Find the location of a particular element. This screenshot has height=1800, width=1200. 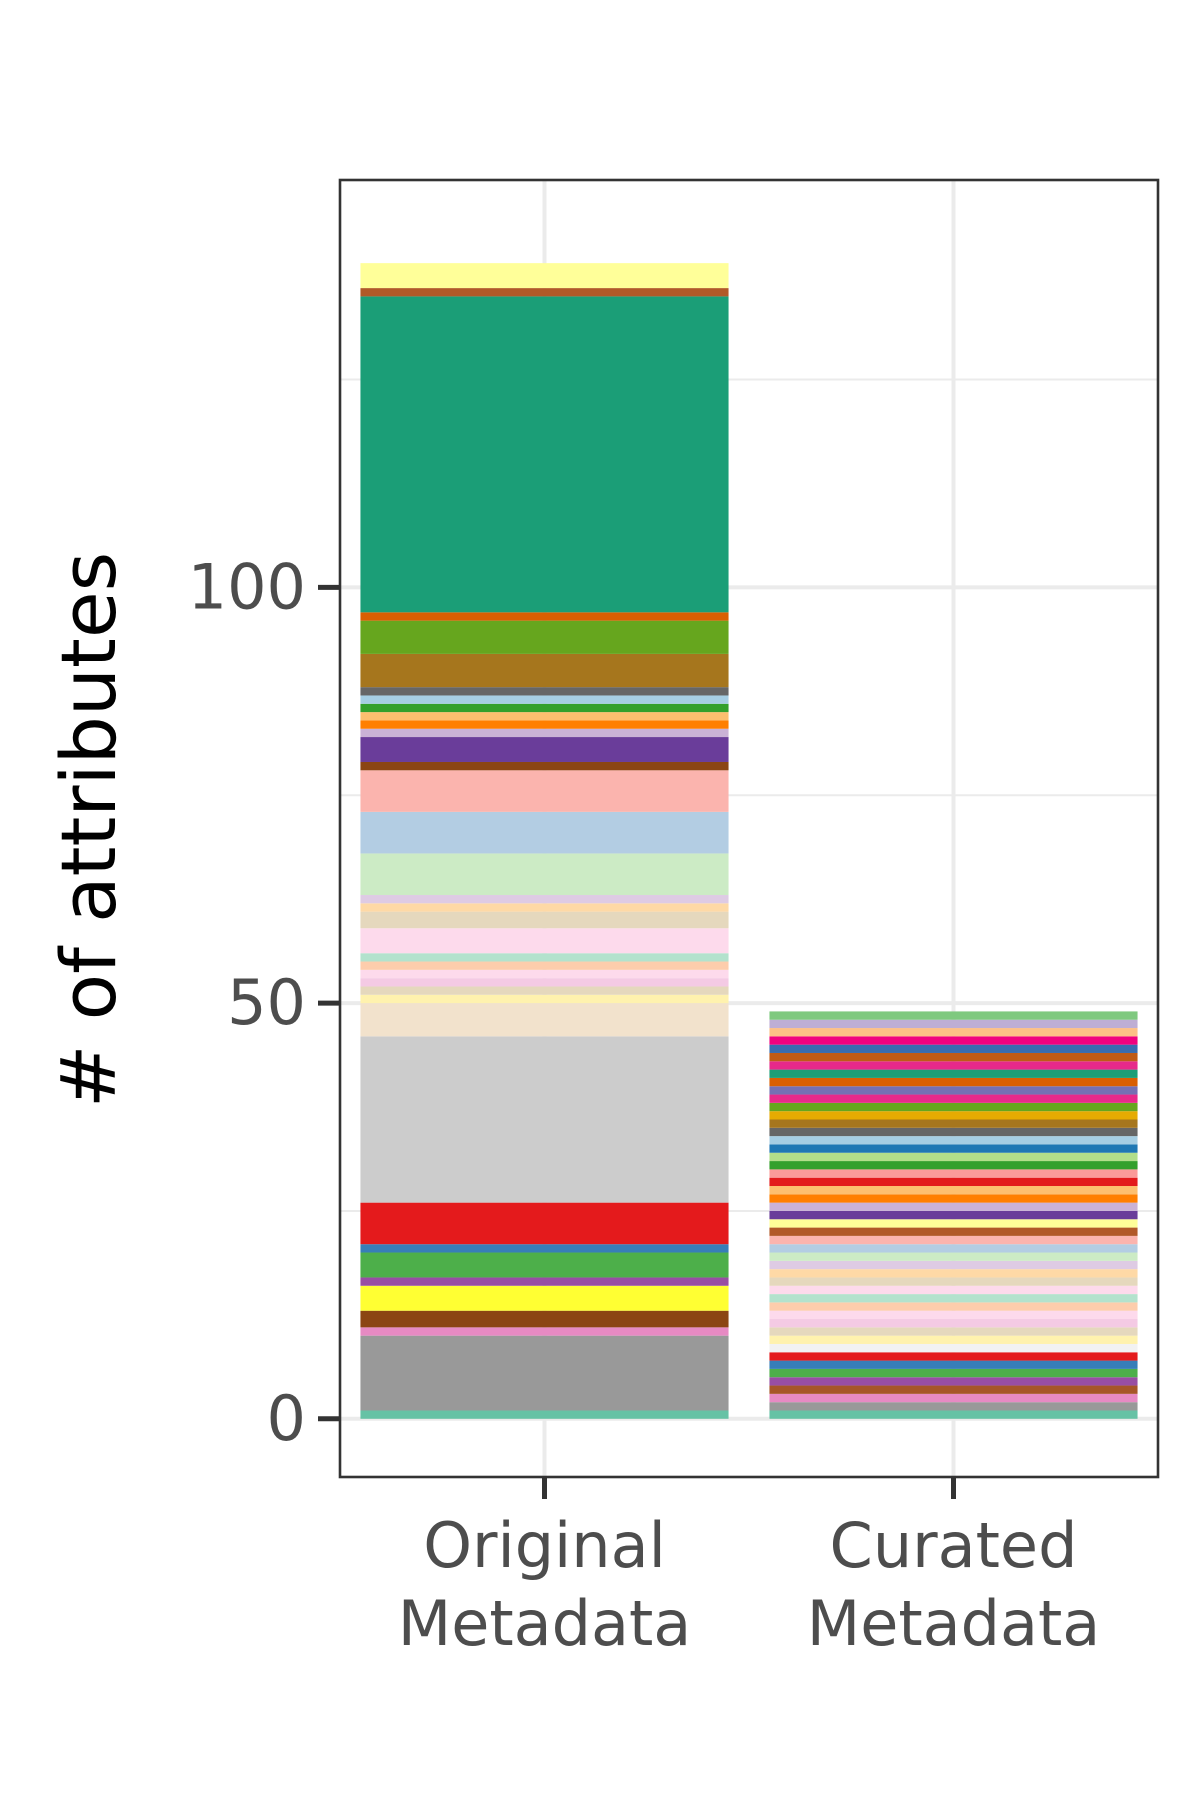

x-tick-label-line: Metadata is located at coordinates (545, 1623).